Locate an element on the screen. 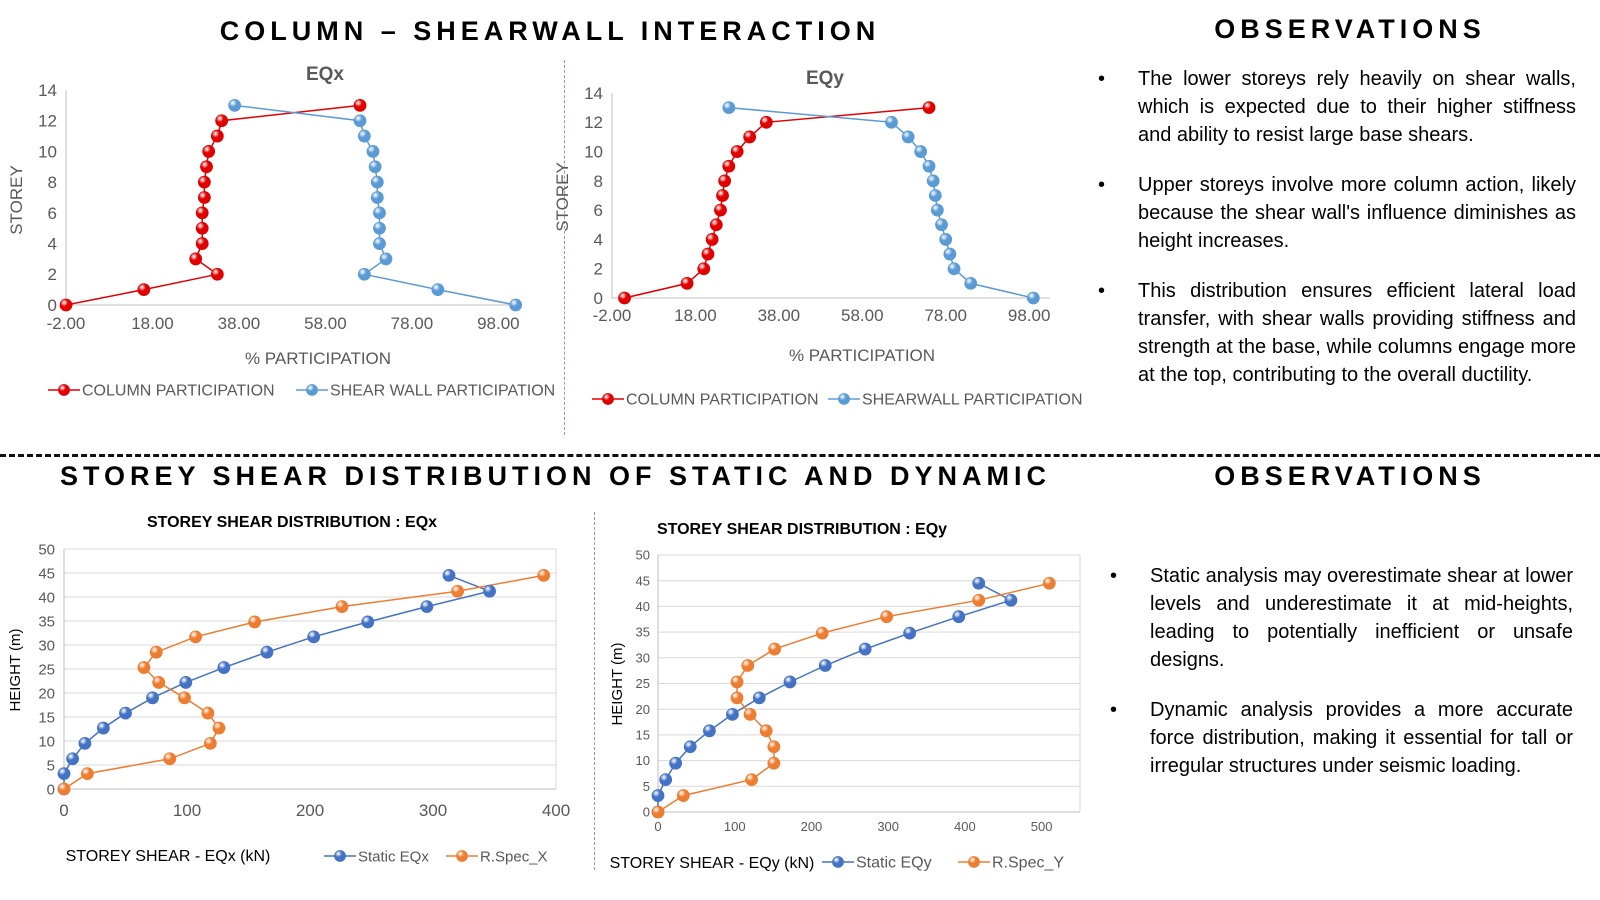 Image resolution: width=1600 pixels, height=900 pixels. legend-label: SHEAR WALL PARTICIPATION is located at coordinates (442, 391).